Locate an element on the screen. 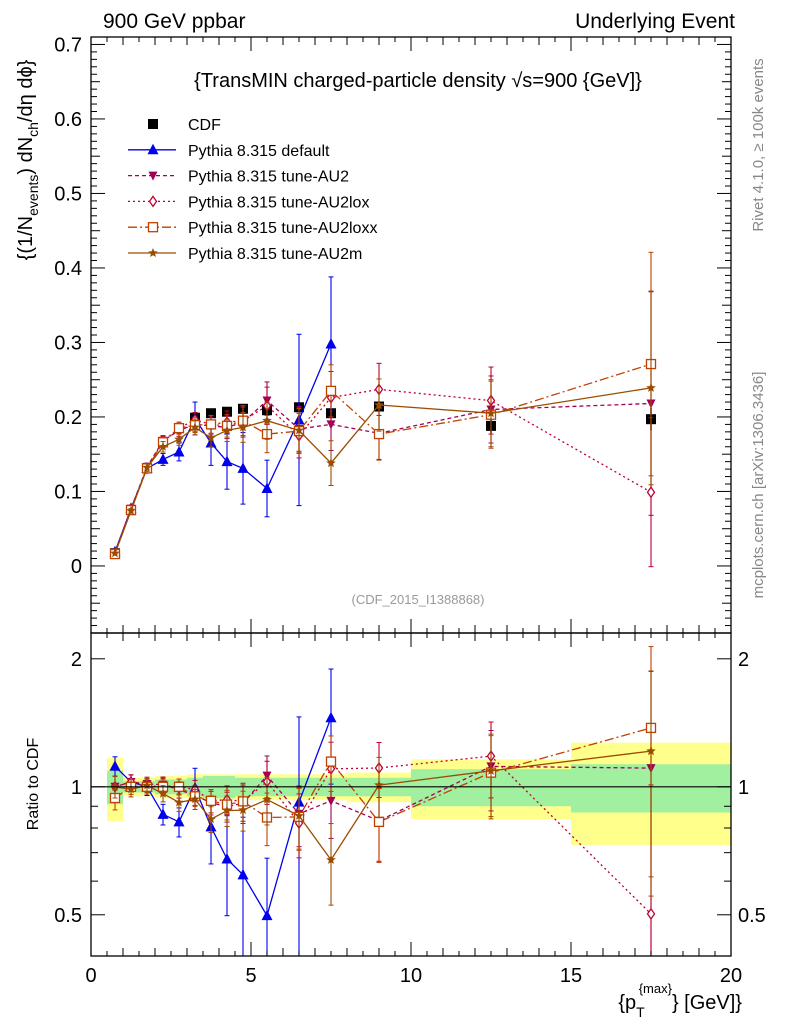 This screenshot has width=786, height=1024. x-label-sub: T is located at coordinates (640, 1012).